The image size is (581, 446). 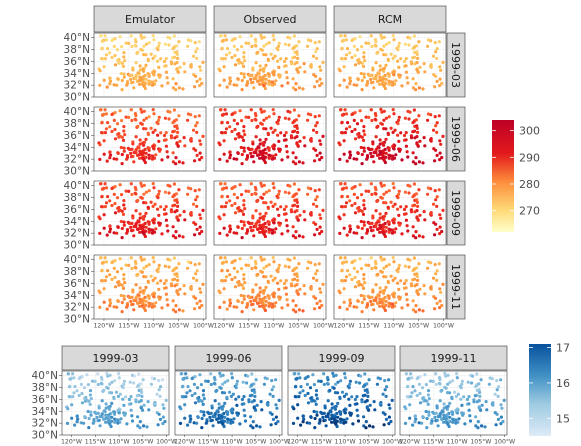 I want to click on bottom-y-tick-label: 30°N, so click(x=45, y=436).